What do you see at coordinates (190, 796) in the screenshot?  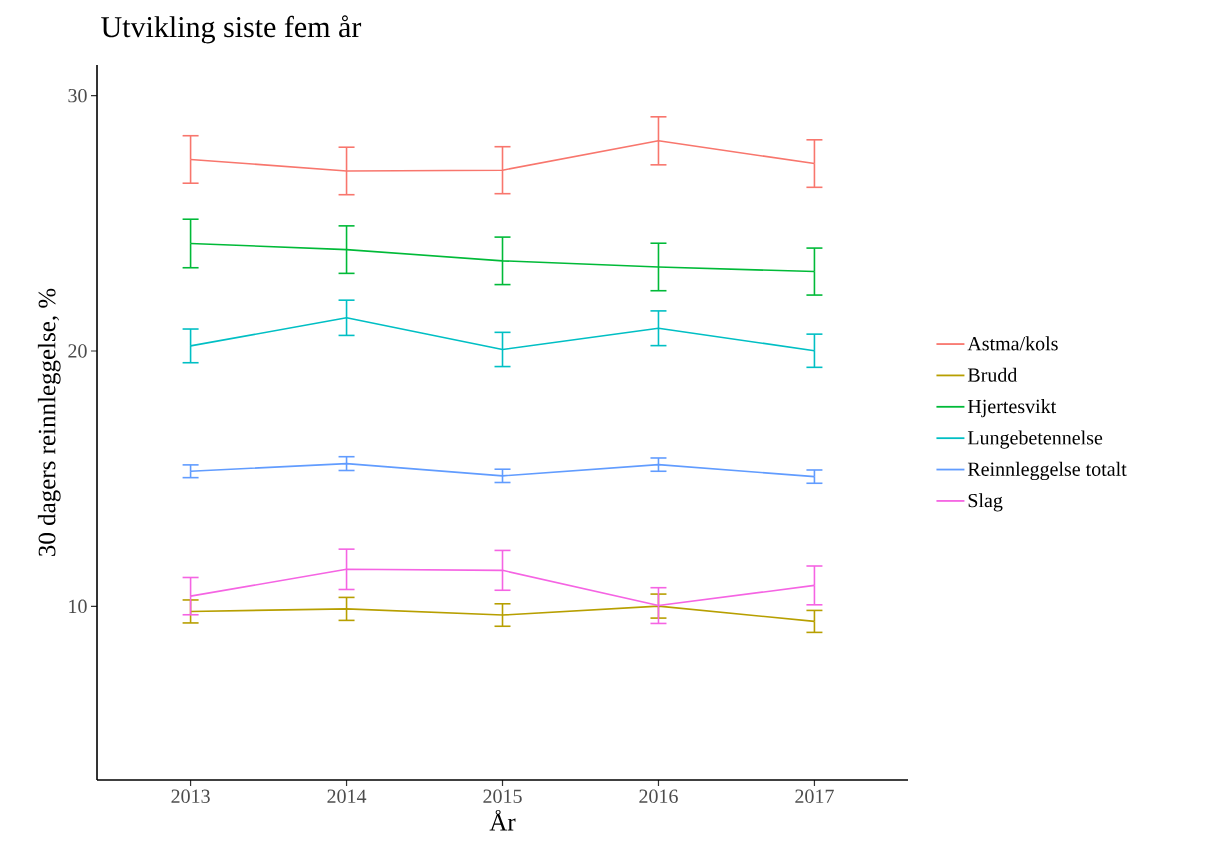 I see `x-tick-label: 2013` at bounding box center [190, 796].